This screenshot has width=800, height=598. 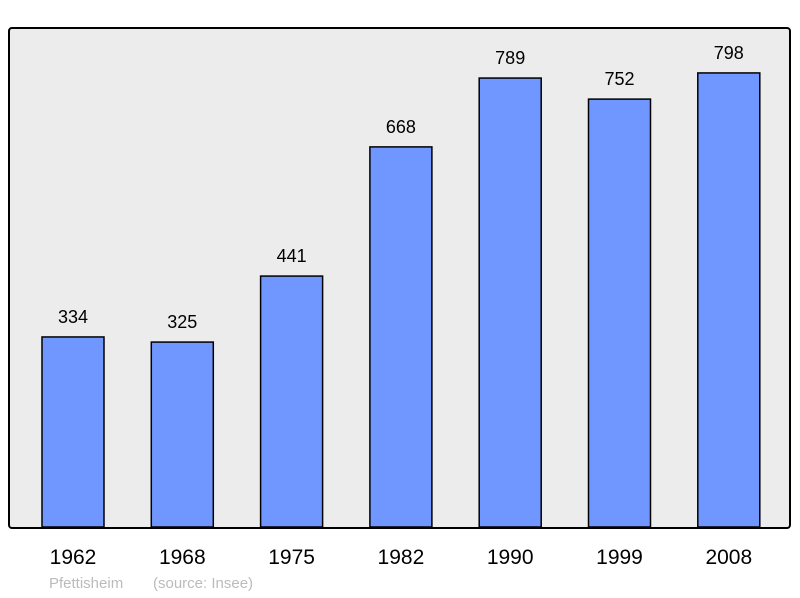 I want to click on x-tick-label-1975: 1975, so click(x=291, y=557).